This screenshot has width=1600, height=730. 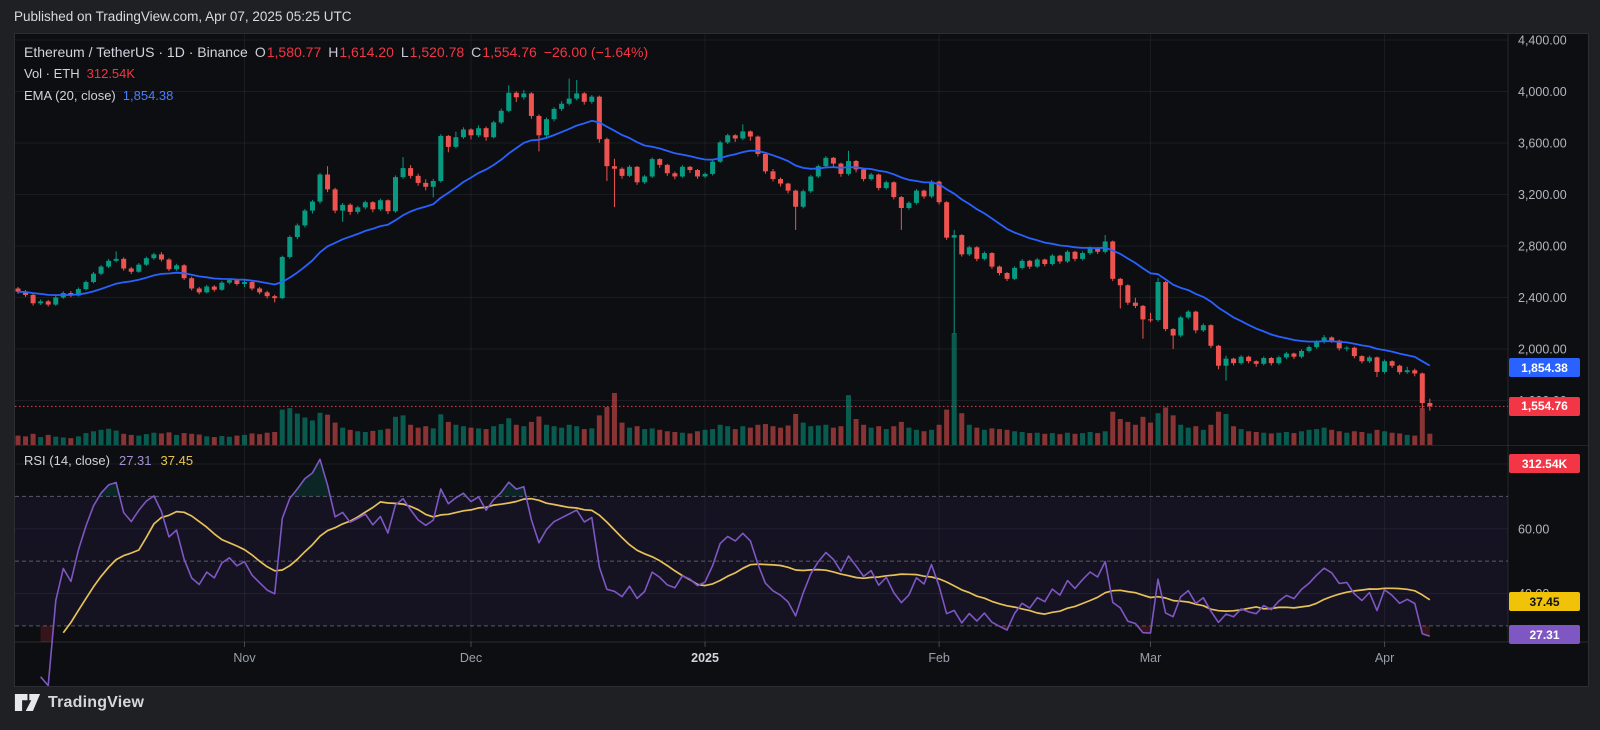 What do you see at coordinates (1544, 368) in the screenshot?
I see `ema-price-badge: 1,854.38` at bounding box center [1544, 368].